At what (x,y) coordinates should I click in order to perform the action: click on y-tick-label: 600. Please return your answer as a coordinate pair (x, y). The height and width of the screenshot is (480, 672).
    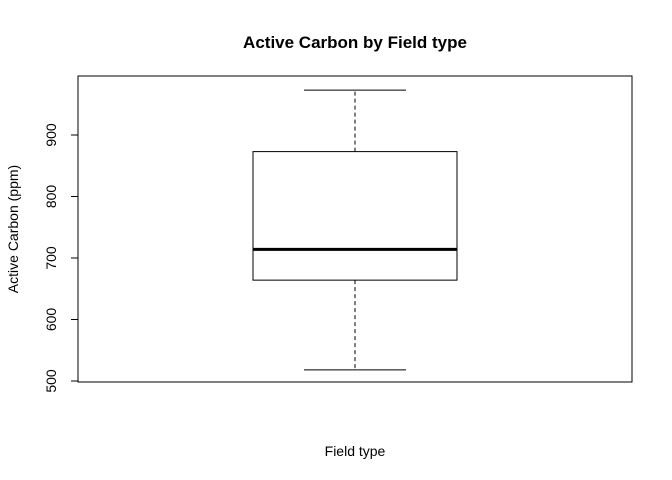
    Looking at the image, I should click on (51, 320).